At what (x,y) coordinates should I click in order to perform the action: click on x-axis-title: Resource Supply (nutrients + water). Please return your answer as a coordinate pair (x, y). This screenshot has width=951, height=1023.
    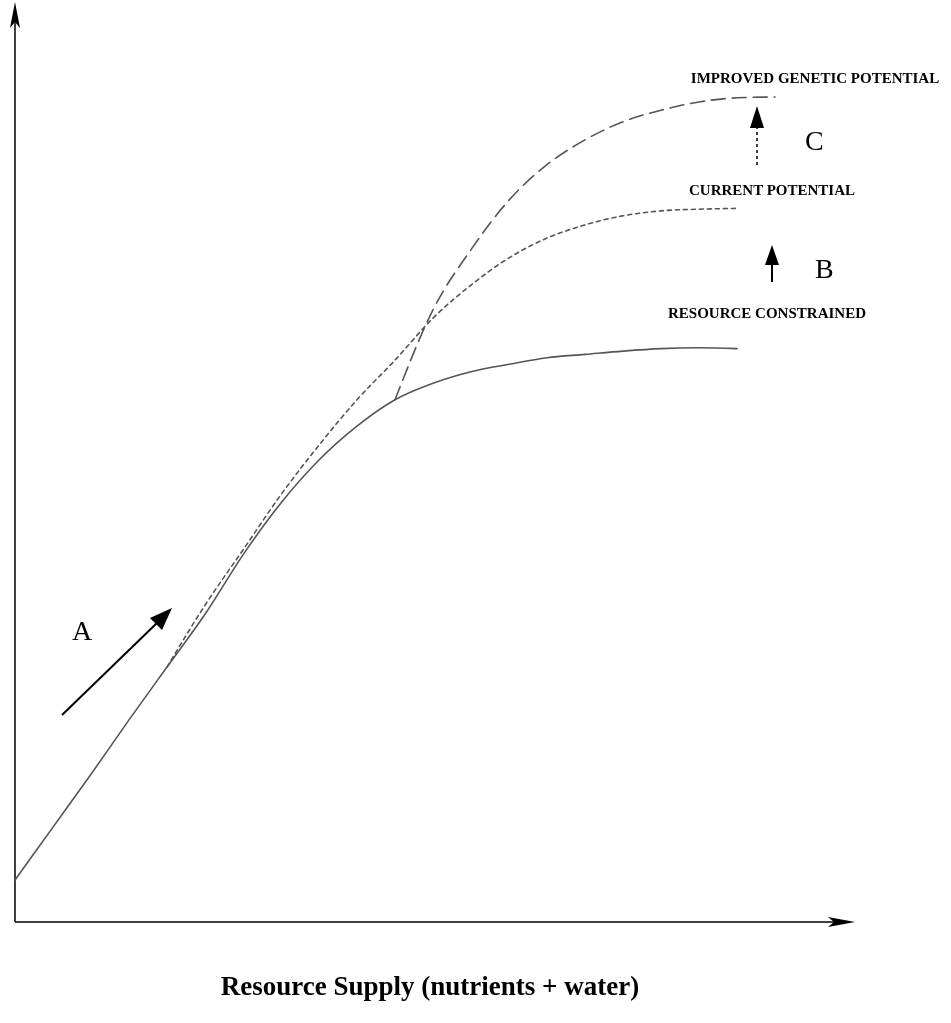
    Looking at the image, I should click on (430, 986).